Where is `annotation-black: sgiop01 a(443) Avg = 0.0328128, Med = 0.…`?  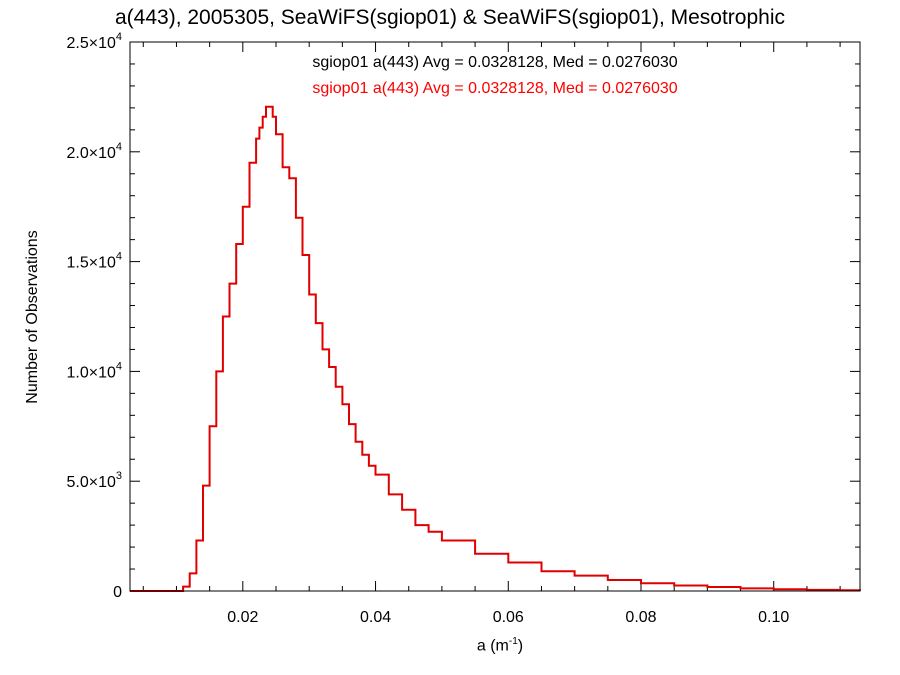 annotation-black: sgiop01 a(443) Avg = 0.0328128, Med = 0.… is located at coordinates (495, 62).